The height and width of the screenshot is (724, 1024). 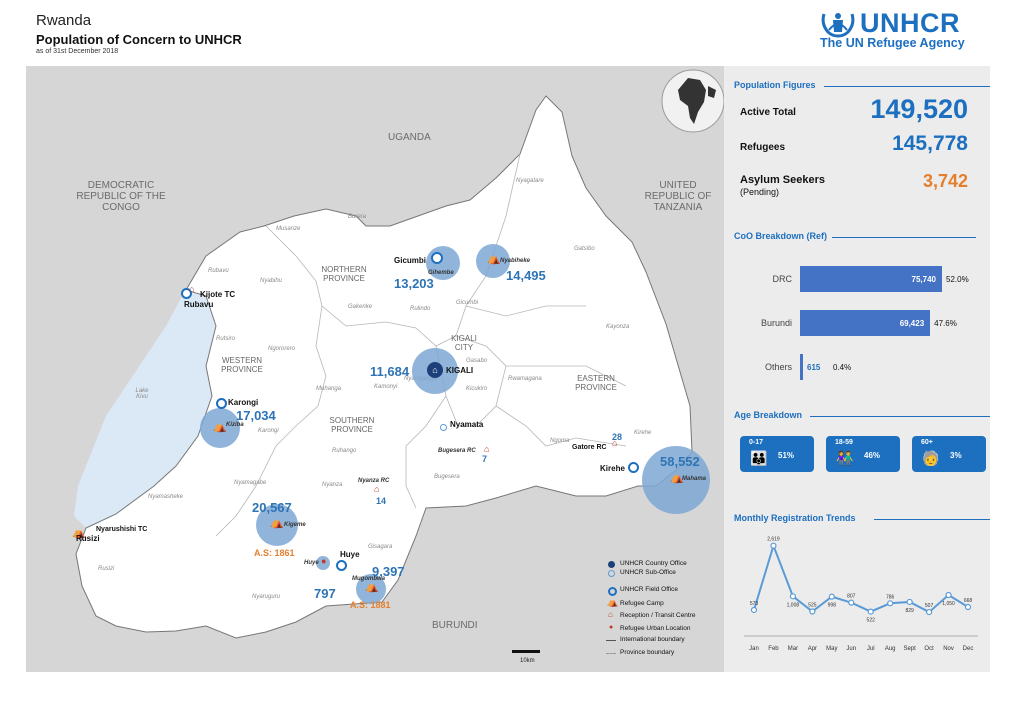 What do you see at coordinates (388, 571) in the screenshot?
I see `mugombwa-count: 9,397` at bounding box center [388, 571].